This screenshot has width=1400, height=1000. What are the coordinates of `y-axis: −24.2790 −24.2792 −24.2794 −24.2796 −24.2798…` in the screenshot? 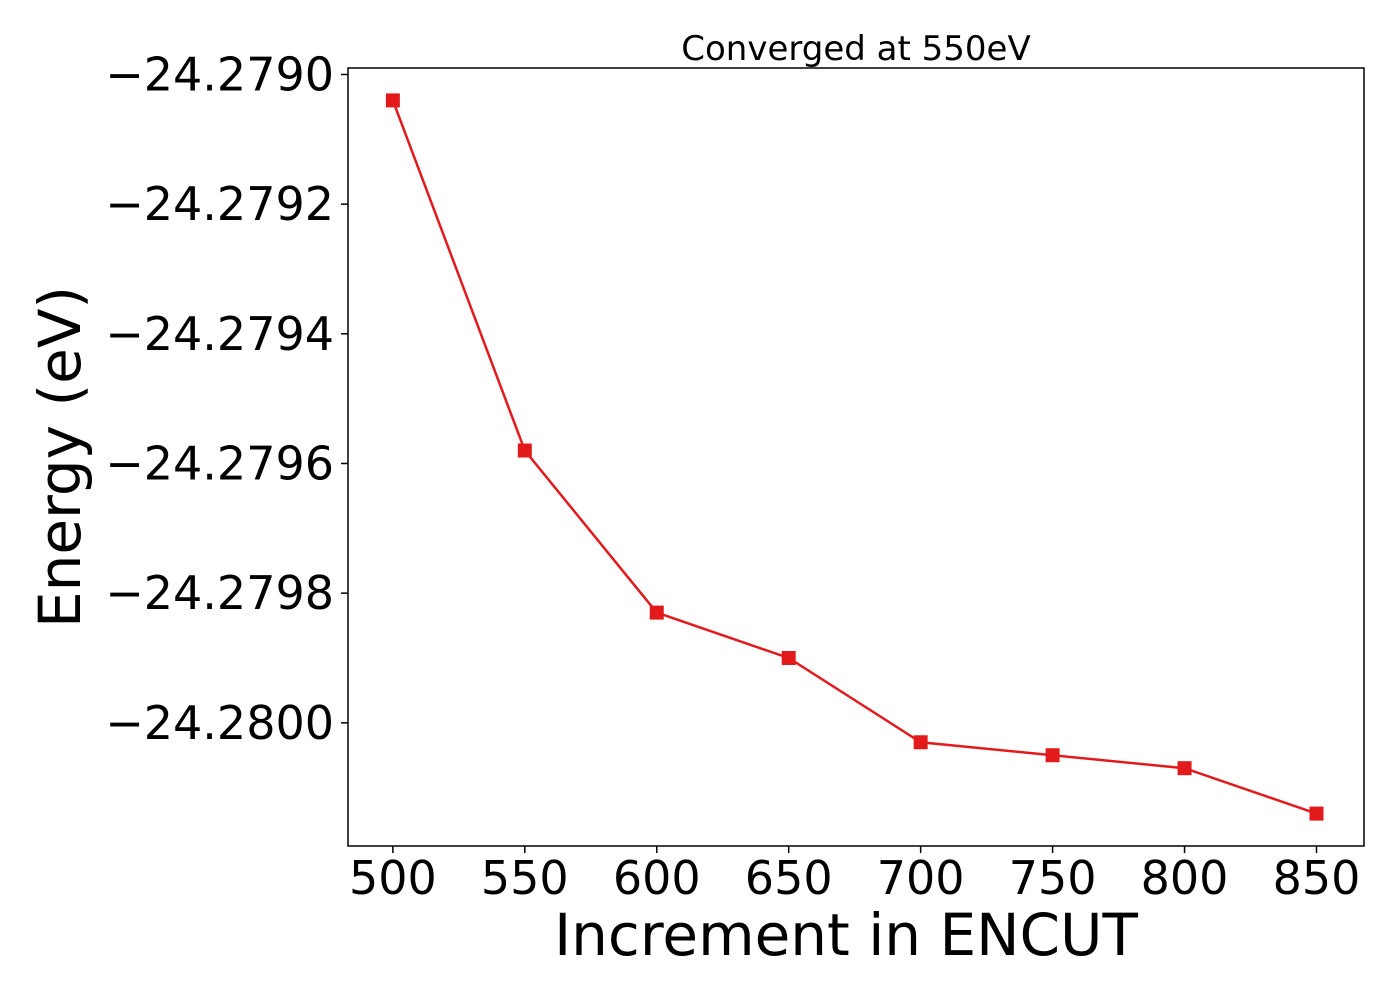 It's located at (226, 398).